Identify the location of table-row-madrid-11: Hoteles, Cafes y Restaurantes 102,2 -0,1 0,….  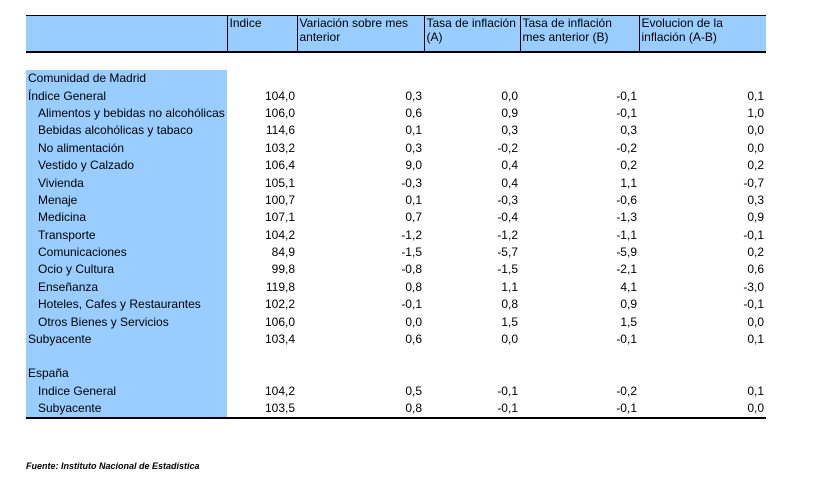
(396, 305).